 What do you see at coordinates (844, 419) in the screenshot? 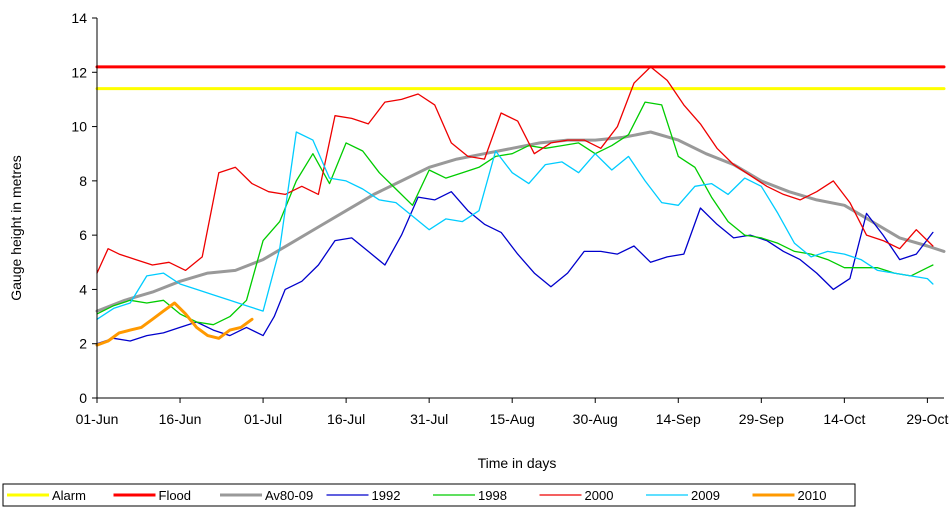
I see `x-tick-label: 14-Oct` at bounding box center [844, 419].